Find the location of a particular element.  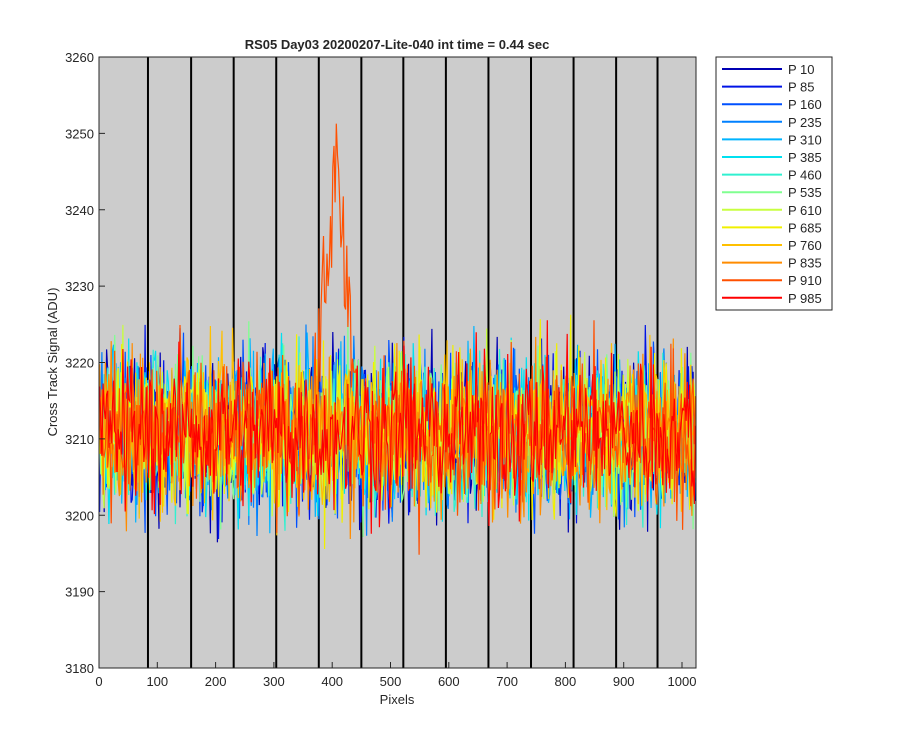

y-tick-label: 3210 is located at coordinates (79, 439).